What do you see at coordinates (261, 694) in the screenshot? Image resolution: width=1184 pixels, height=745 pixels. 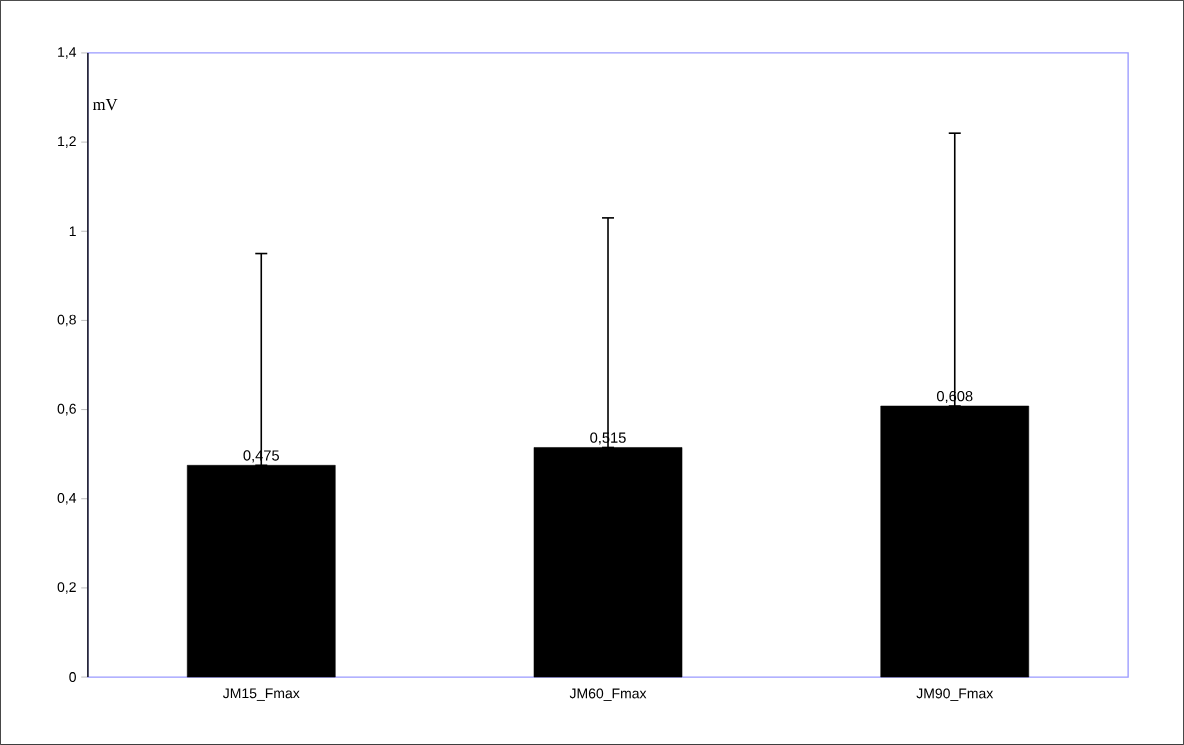 I see `x-tick-label: JM15_Fmax` at bounding box center [261, 694].